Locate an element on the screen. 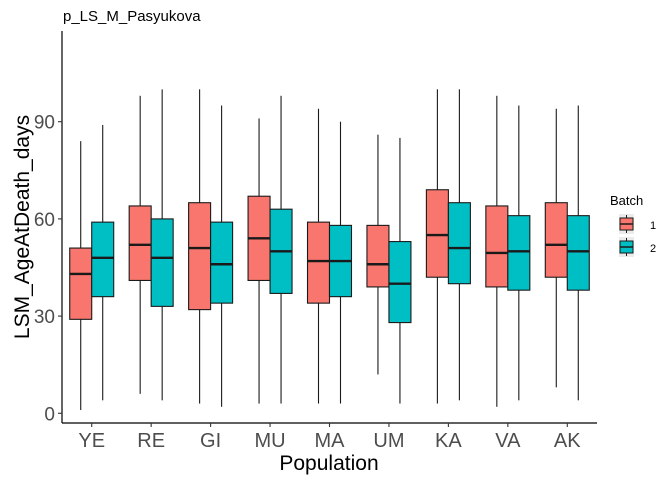 The width and height of the screenshot is (672, 480). legend-title: Batch is located at coordinates (626, 200).